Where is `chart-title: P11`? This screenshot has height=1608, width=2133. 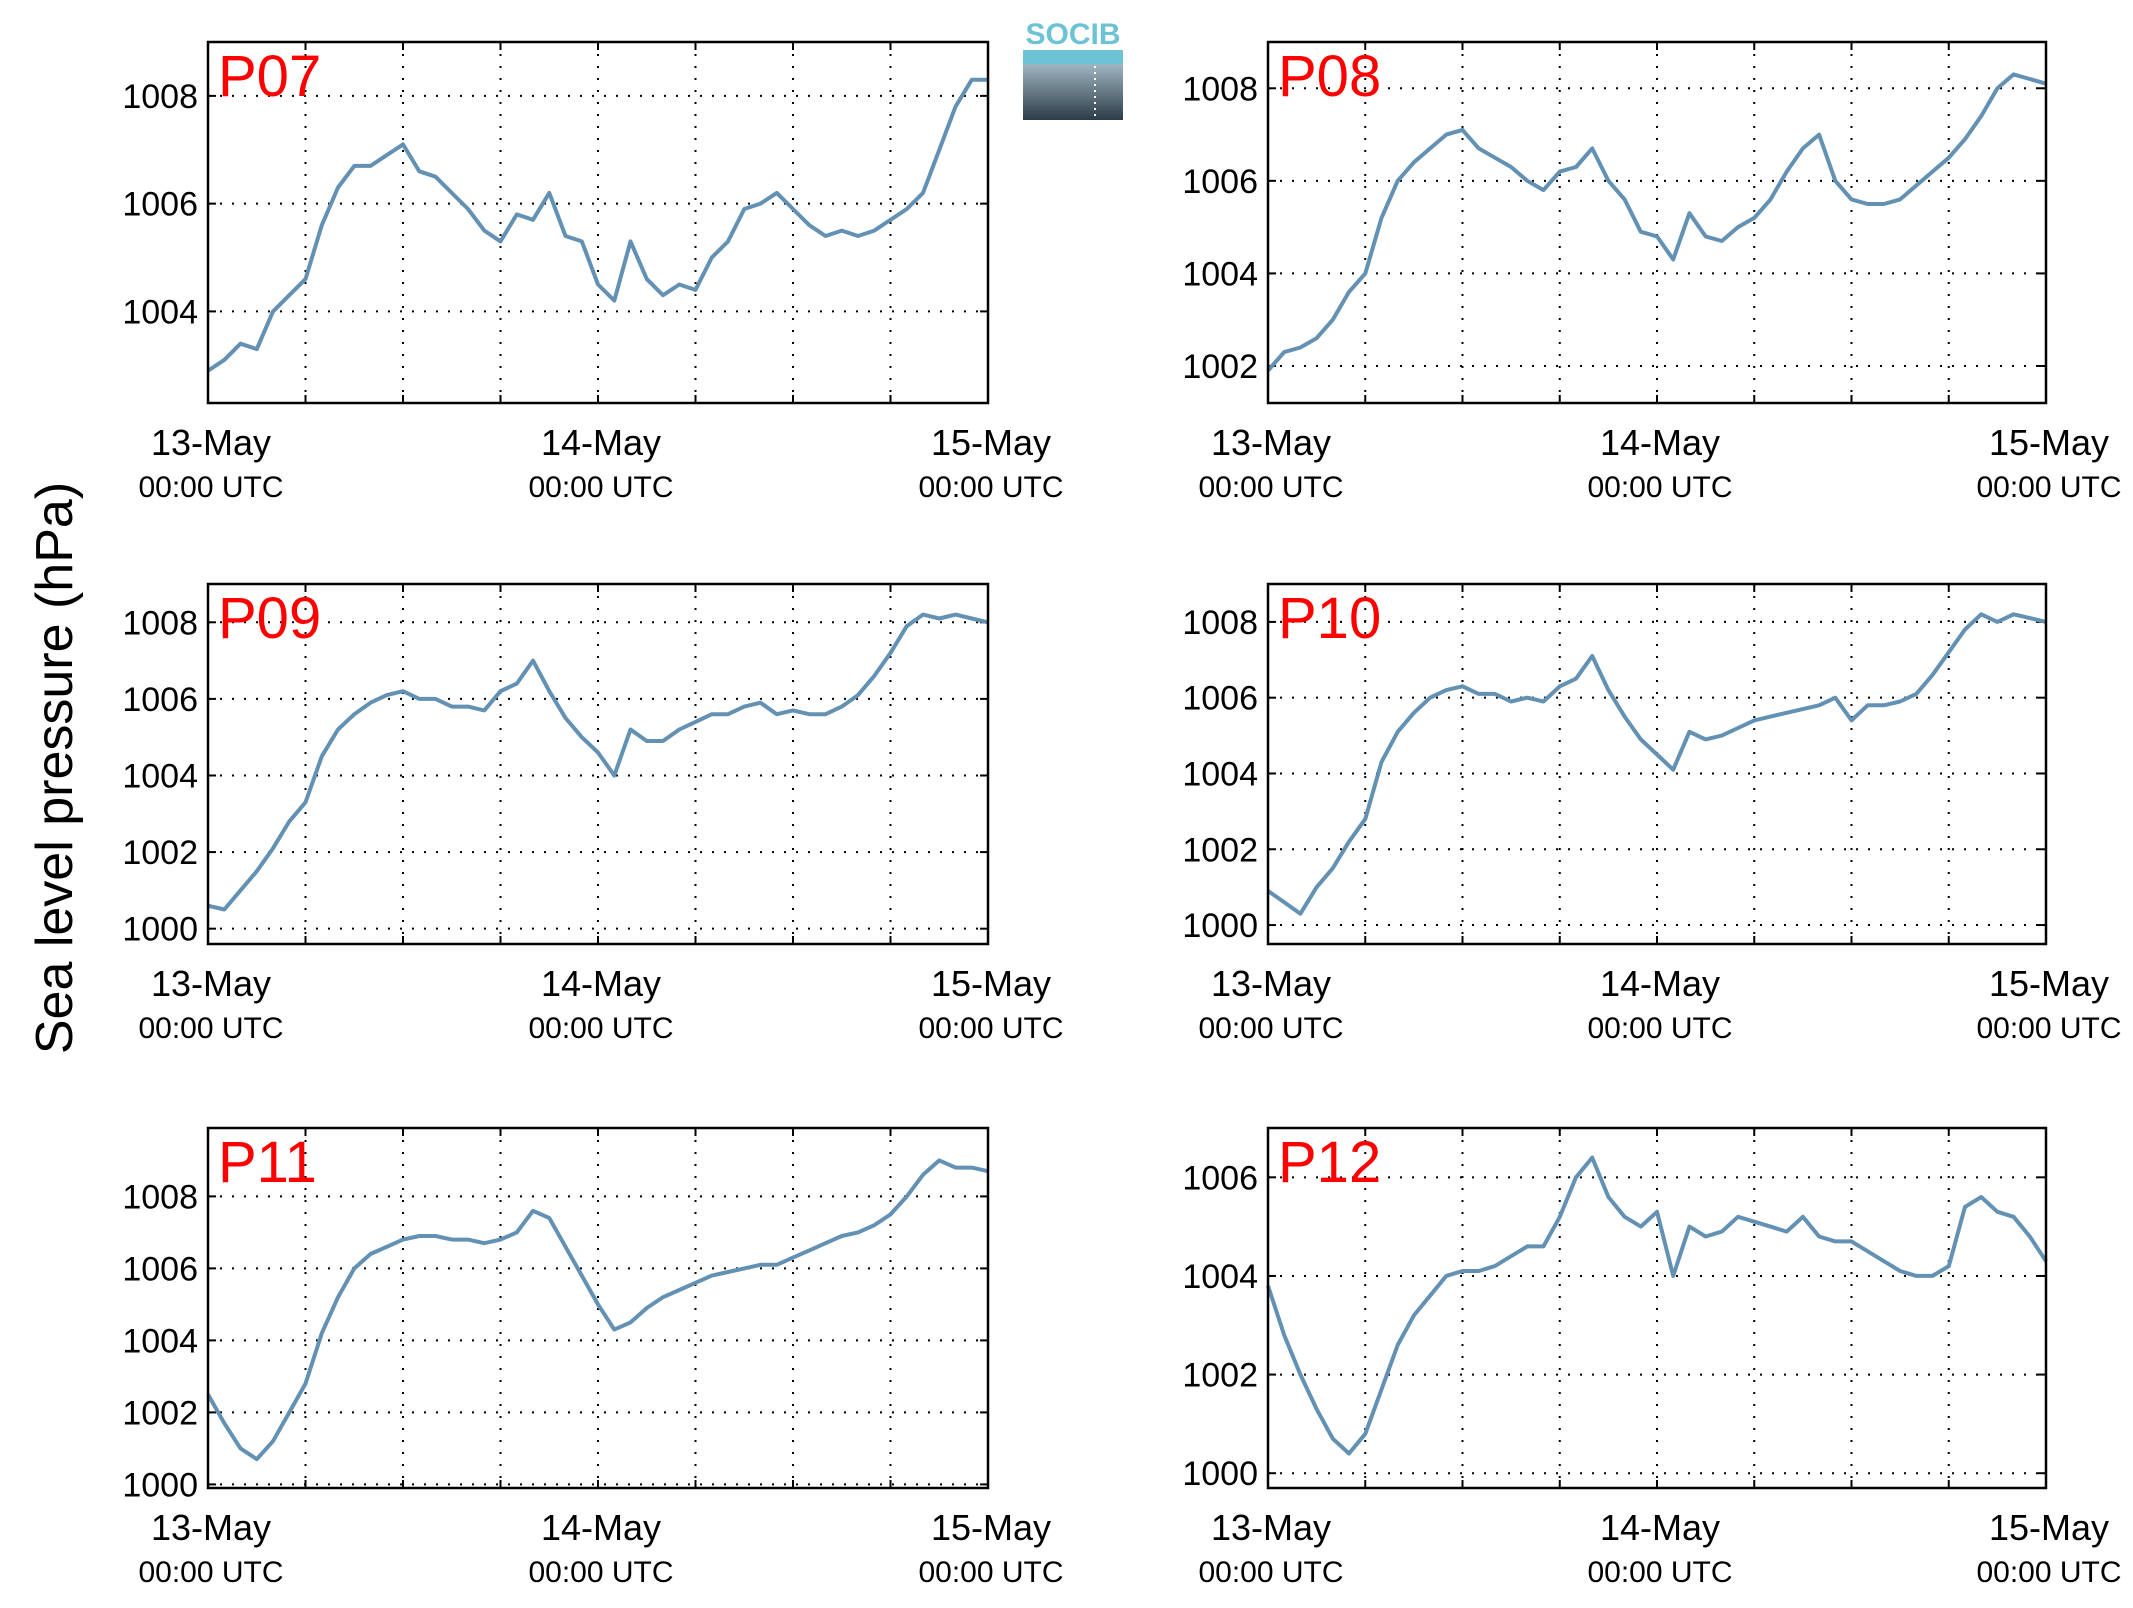 chart-title: P11 is located at coordinates (267, 1162).